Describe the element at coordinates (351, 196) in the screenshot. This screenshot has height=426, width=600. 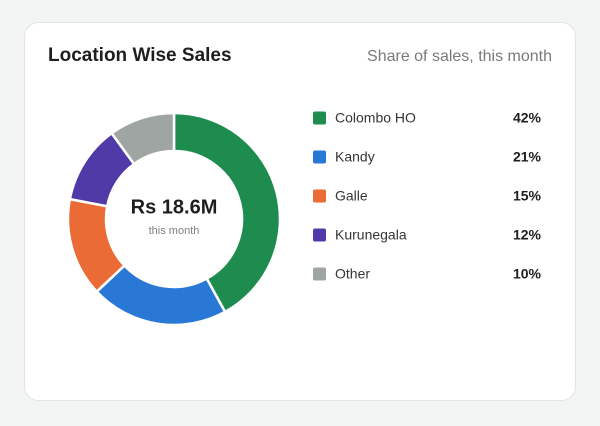
I see `legend-label: Galle` at that location.